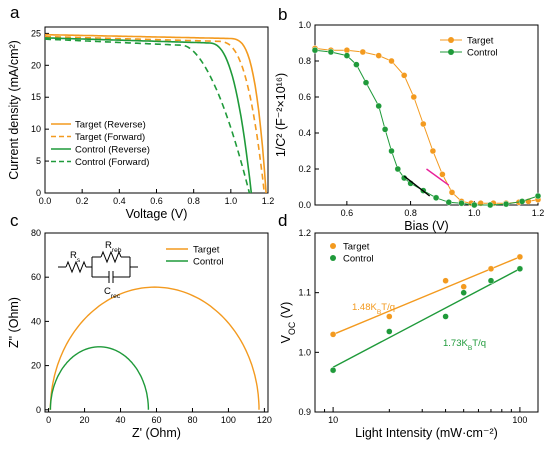 Image resolution: width=550 pixels, height=455 pixels. What do you see at coordinates (304, 61) in the screenshot?
I see `y-tick-label: 0.8` at bounding box center [304, 61].